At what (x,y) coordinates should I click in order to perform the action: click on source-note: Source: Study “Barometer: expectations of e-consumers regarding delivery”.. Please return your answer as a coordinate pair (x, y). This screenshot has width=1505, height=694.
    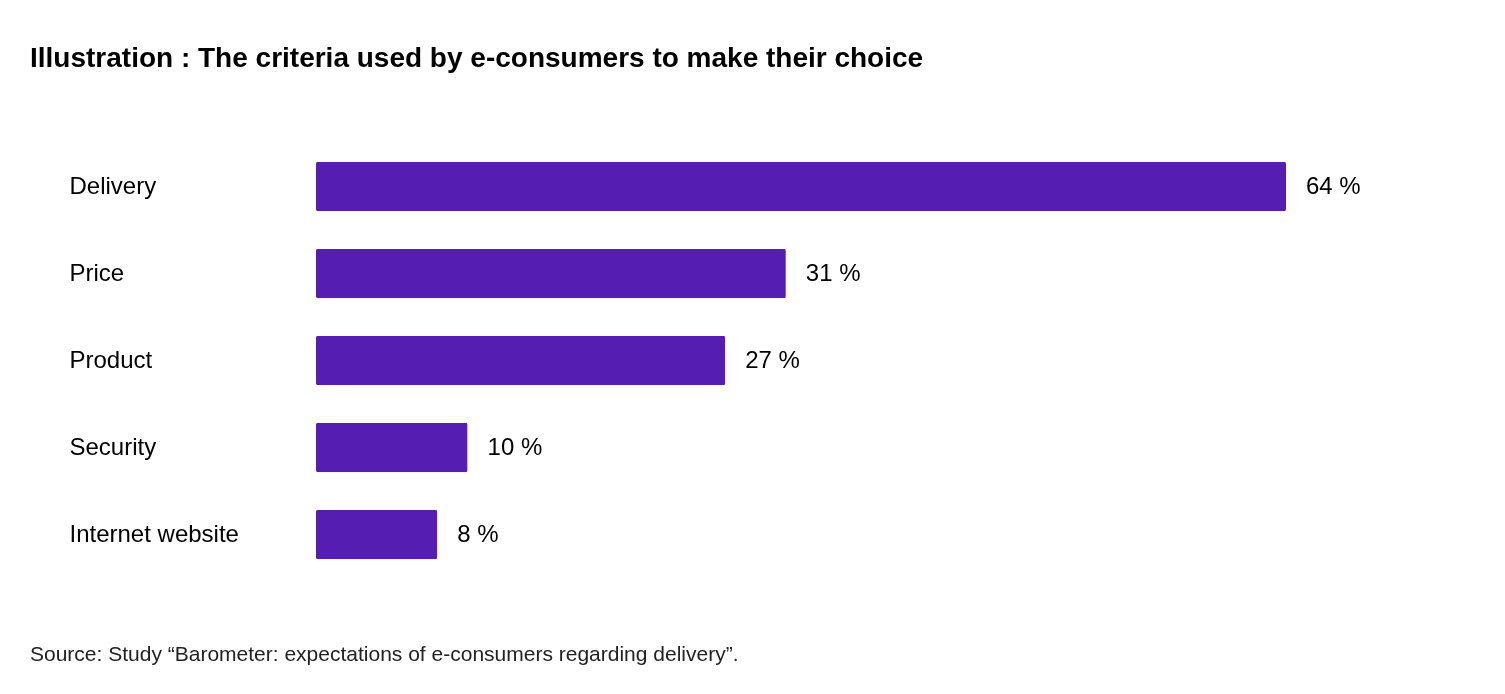
    Looking at the image, I should click on (384, 654).